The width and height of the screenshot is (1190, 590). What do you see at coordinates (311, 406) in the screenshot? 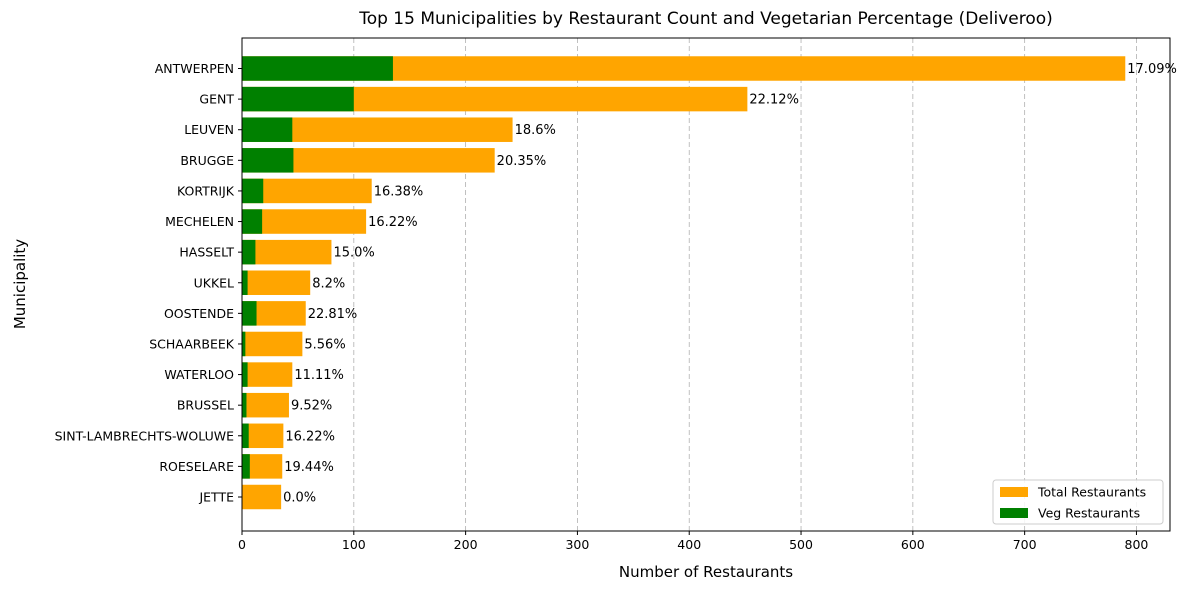
I see `data-label: 9.52%` at bounding box center [311, 406].